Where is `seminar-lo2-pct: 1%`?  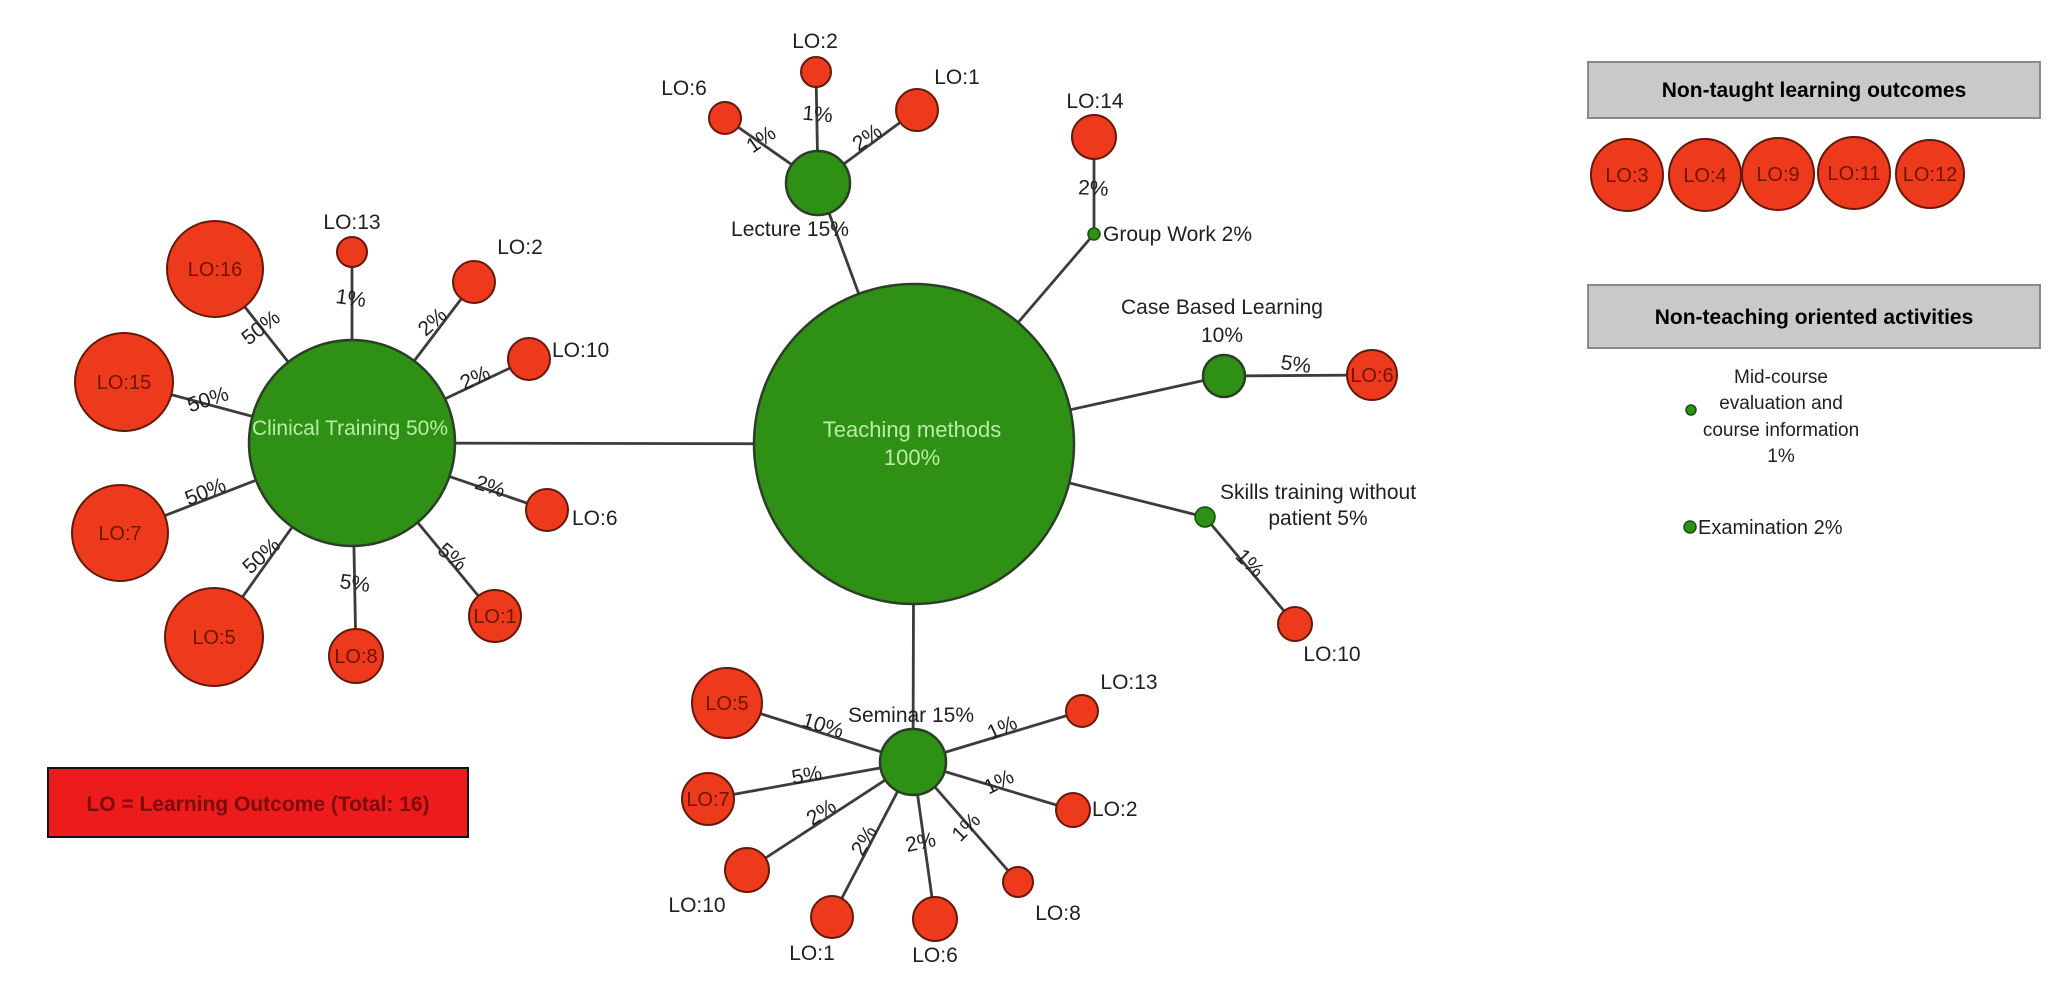
seminar-lo2-pct: 1% is located at coordinates (998, 782).